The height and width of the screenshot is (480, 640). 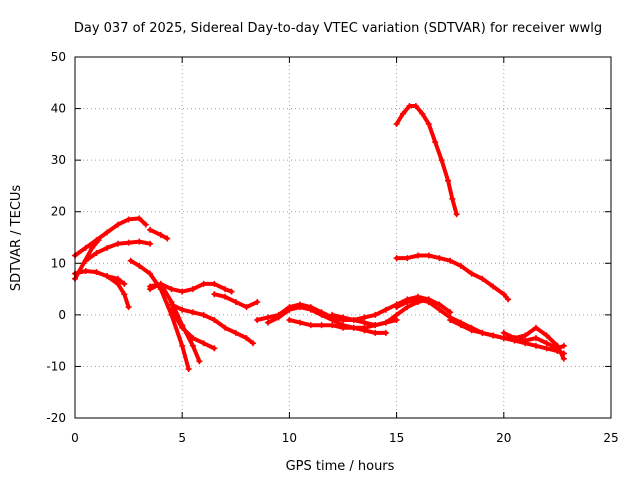 What do you see at coordinates (56, 237) in the screenshot?
I see `y-axis-tick-labels: -20 -10 0 10 20 30 40 50` at bounding box center [56, 237].